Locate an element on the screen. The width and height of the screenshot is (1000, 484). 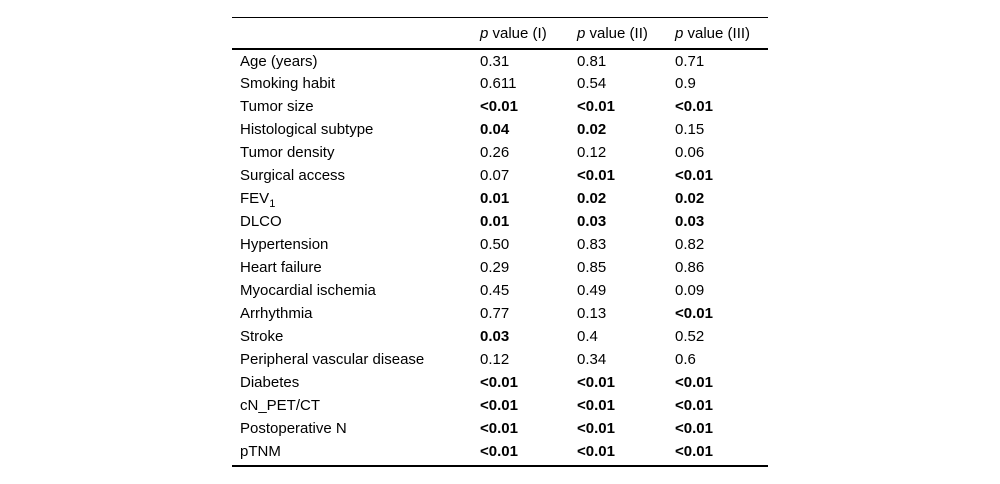
p-value-cell: 0.81 is located at coordinates (592, 61).